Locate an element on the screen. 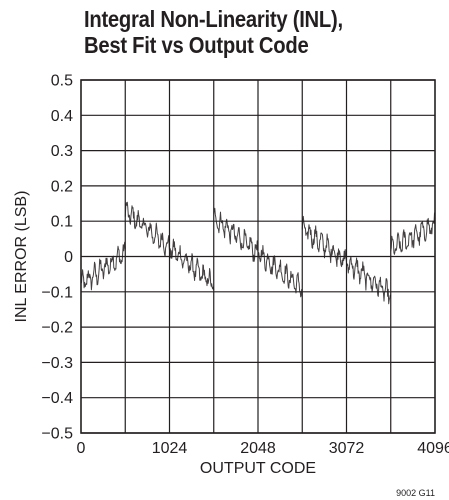 The height and width of the screenshot is (500, 449). y-tick-label: 0.5 is located at coordinates (62, 81).